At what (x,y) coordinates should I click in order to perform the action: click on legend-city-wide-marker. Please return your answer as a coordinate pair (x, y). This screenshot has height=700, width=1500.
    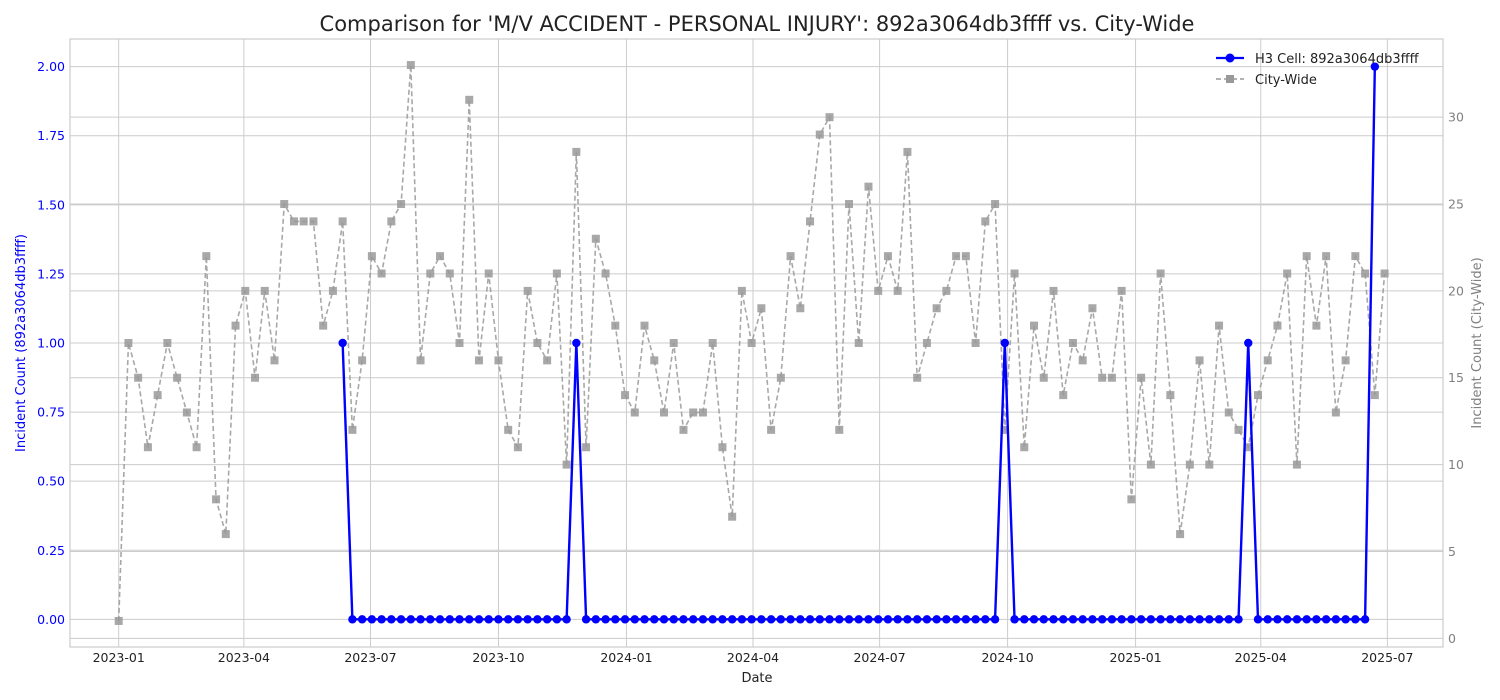
    Looking at the image, I should click on (1230, 79).